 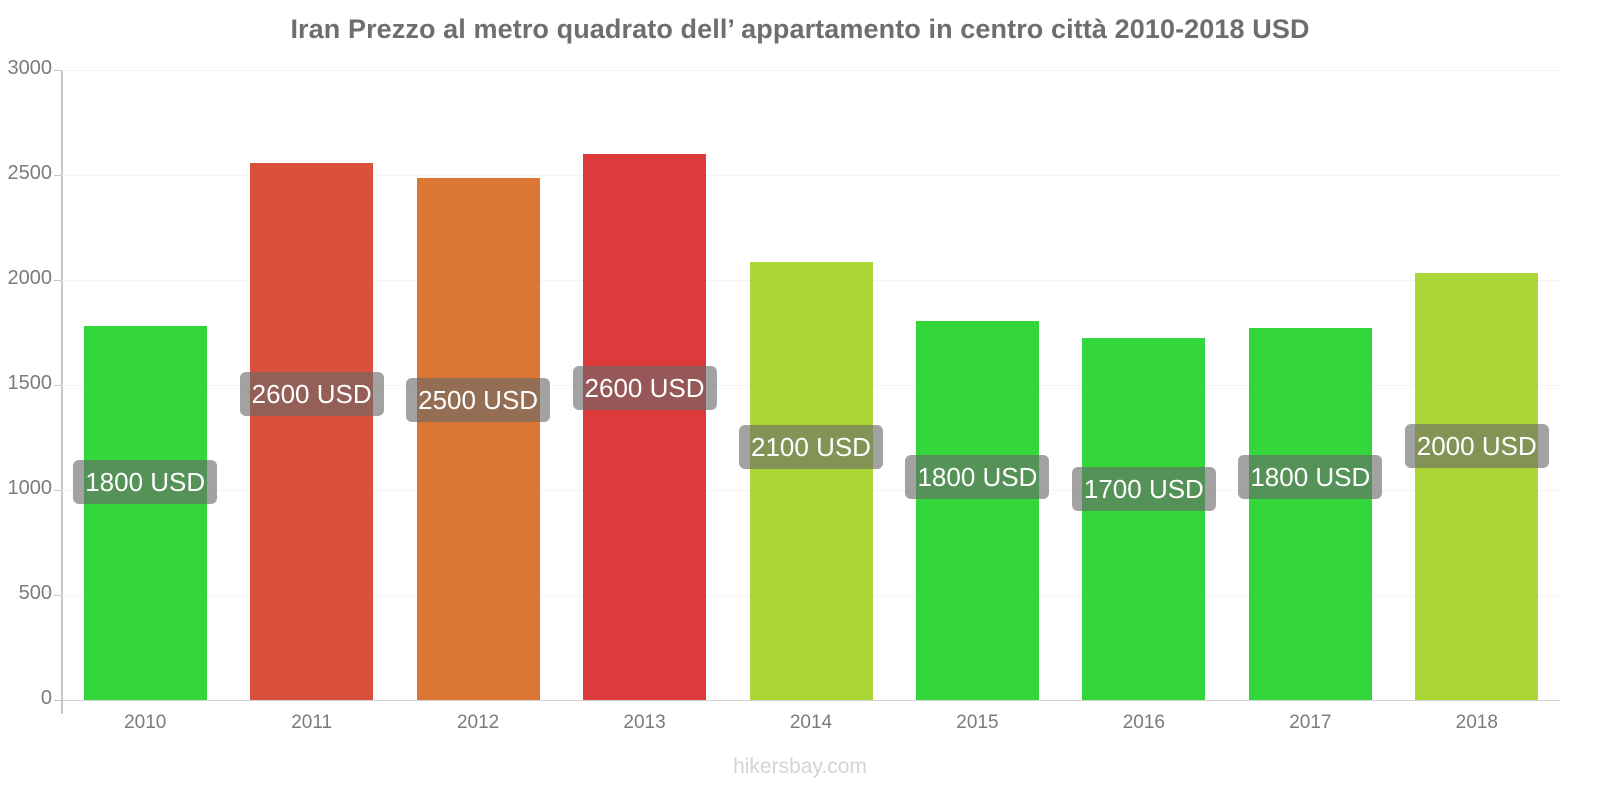 What do you see at coordinates (977, 510) in the screenshot?
I see `bar-2015` at bounding box center [977, 510].